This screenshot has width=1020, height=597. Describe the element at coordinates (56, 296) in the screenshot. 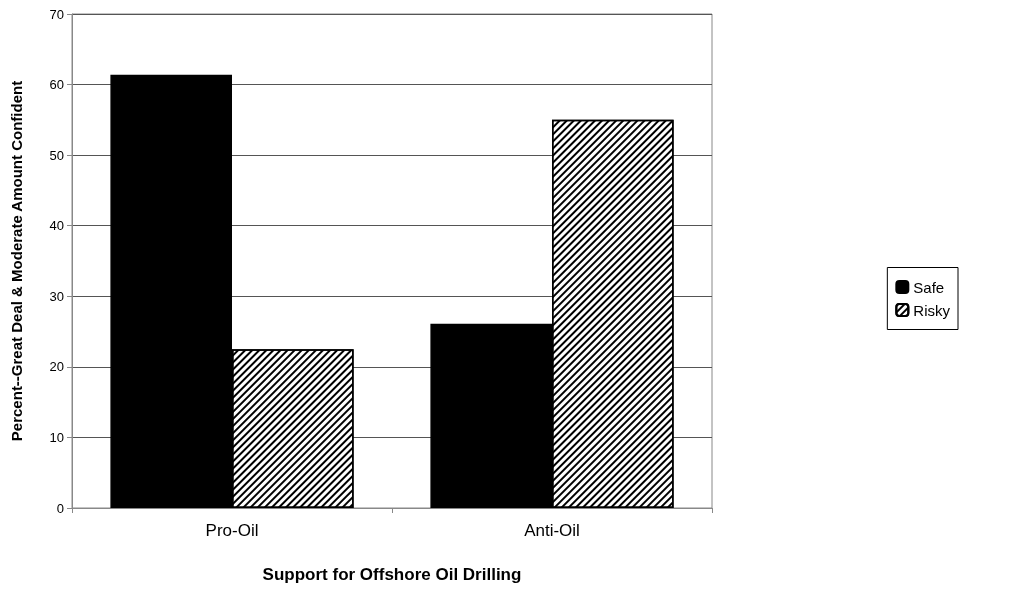

I see `y-tick-label: 30` at that location.